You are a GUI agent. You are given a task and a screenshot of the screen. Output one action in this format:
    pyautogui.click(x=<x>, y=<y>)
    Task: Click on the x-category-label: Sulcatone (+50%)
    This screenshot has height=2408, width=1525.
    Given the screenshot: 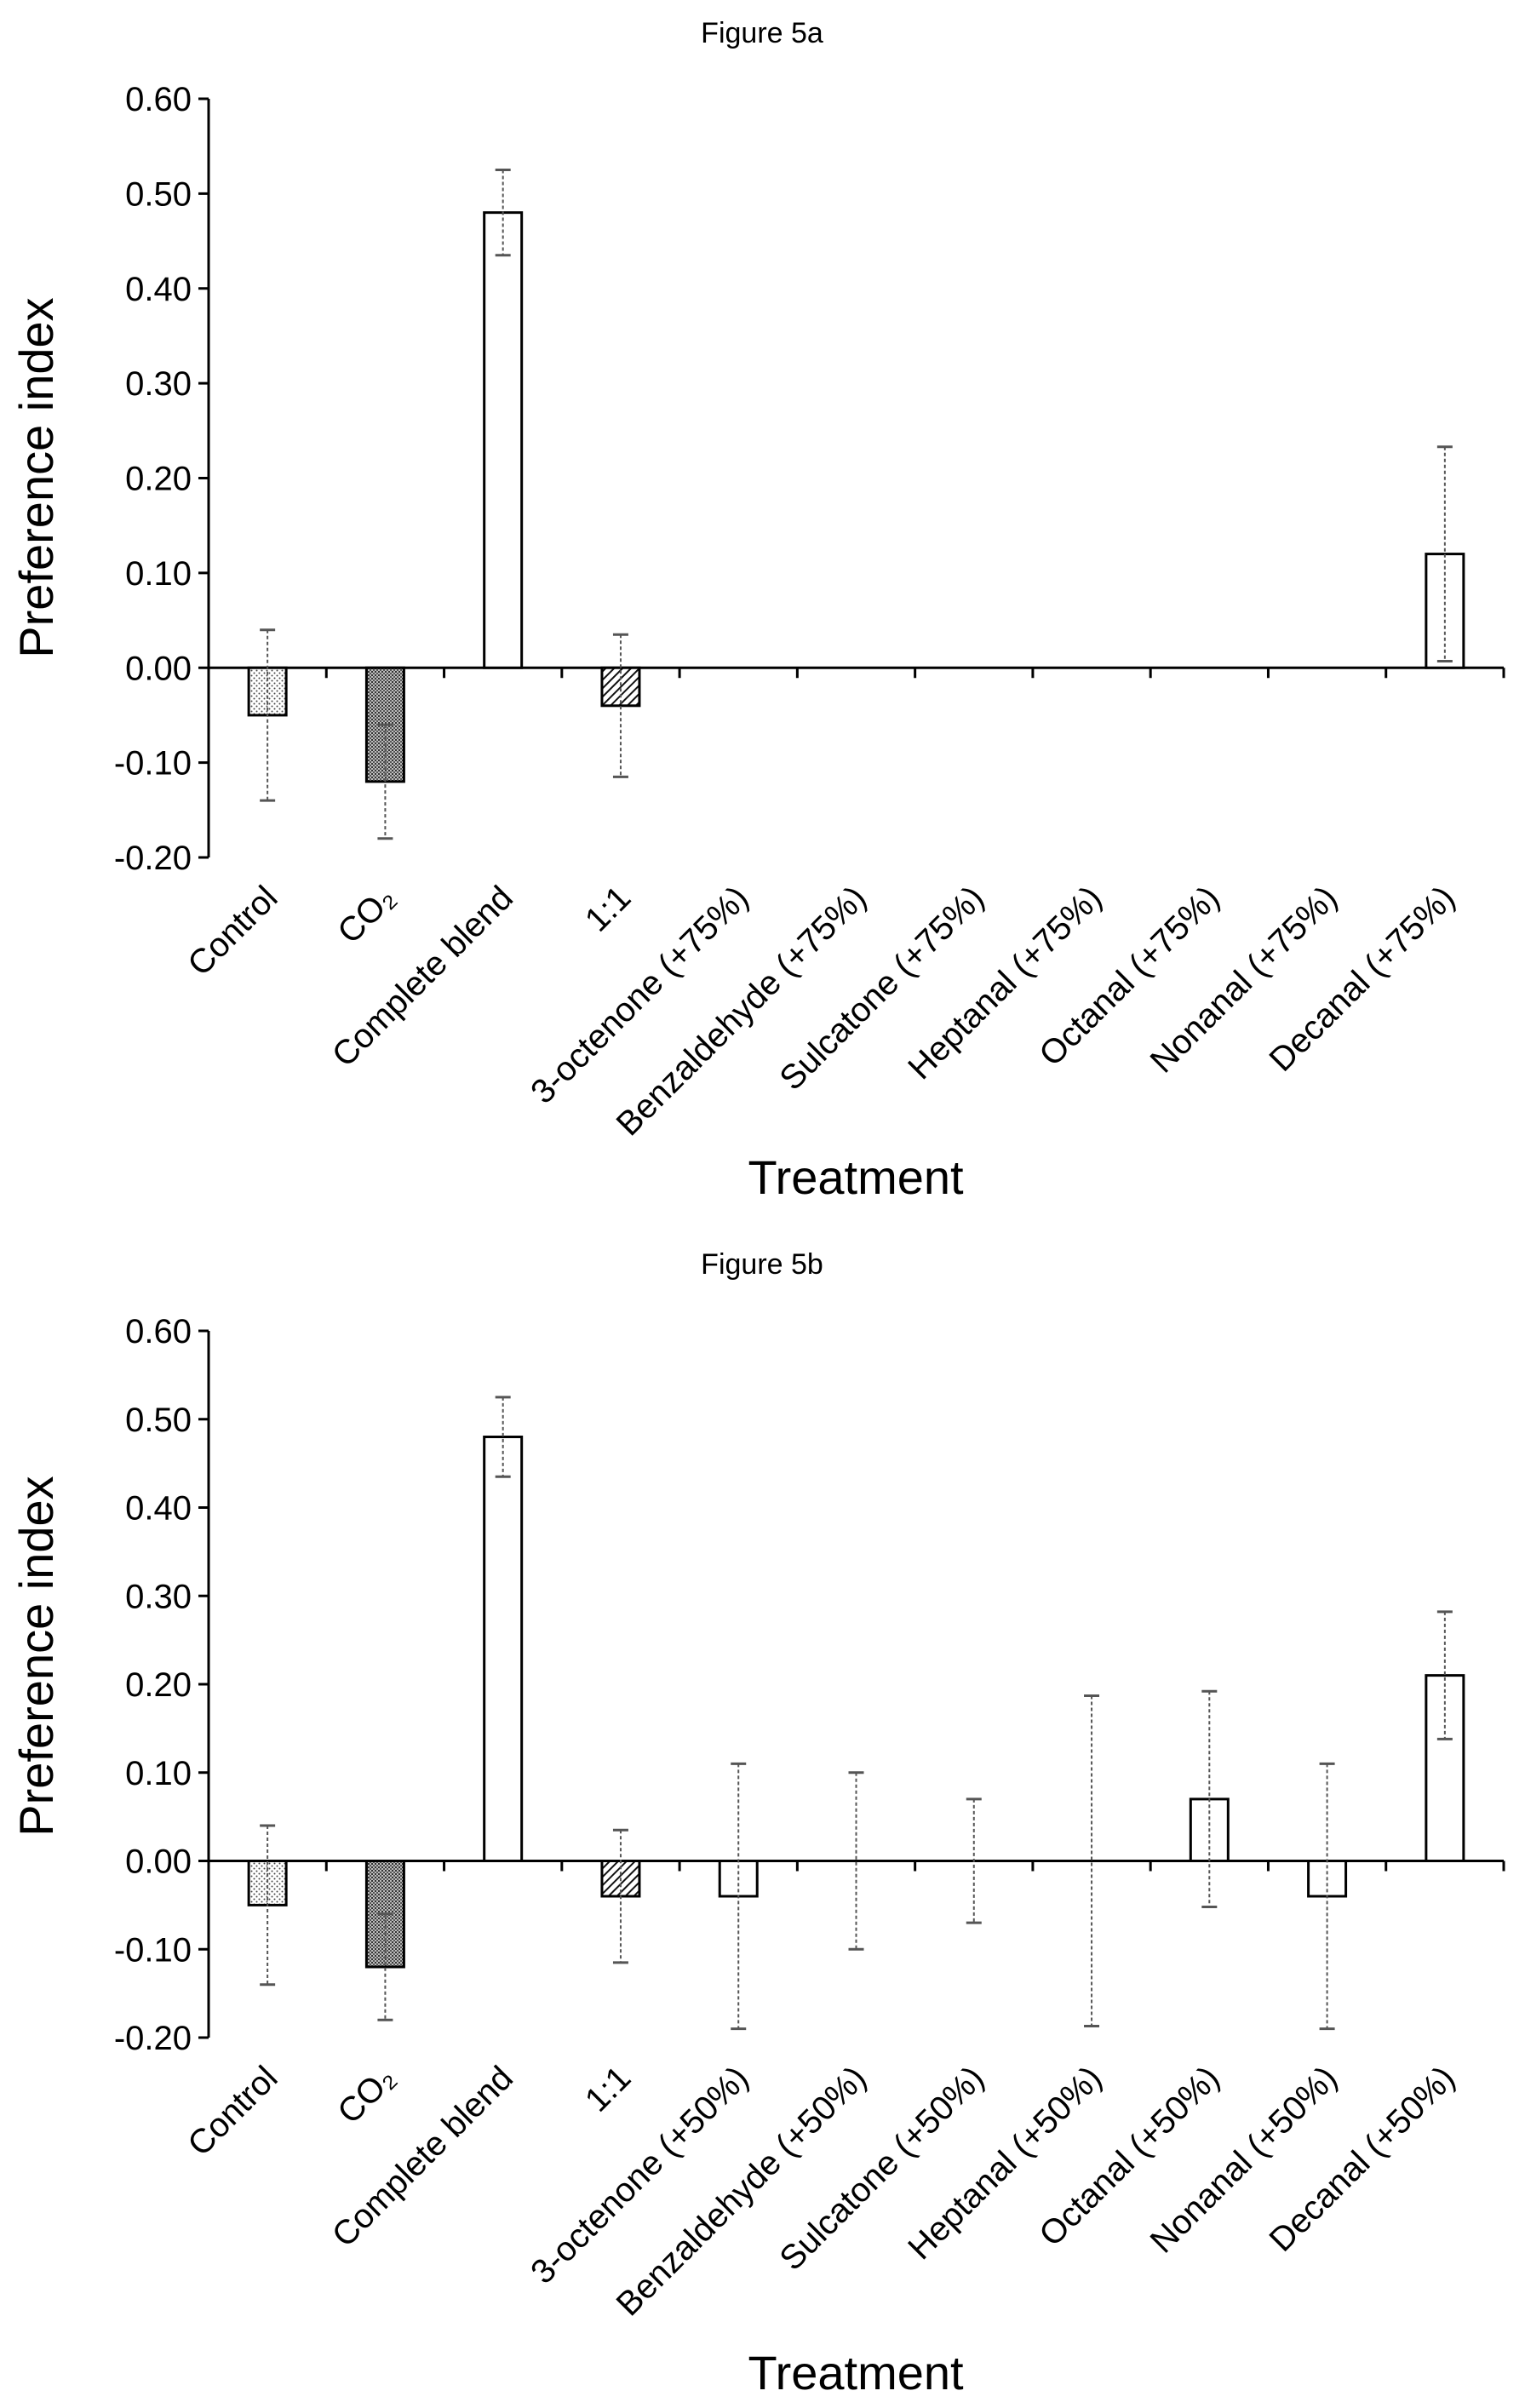 What is the action you would take?
    pyautogui.click(x=881, y=2168)
    